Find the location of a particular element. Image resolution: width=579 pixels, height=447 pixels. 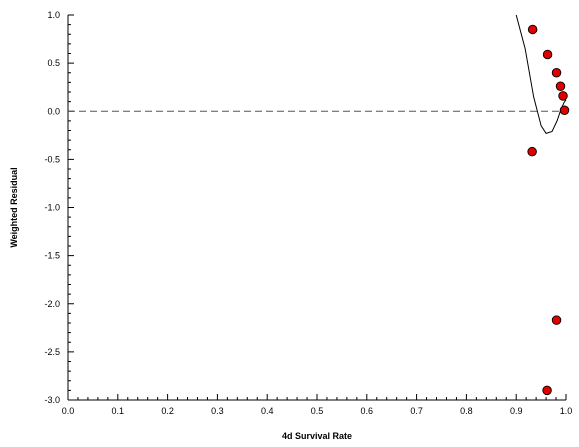

x-axis-title: 4d Survival Rate is located at coordinates (317, 436).